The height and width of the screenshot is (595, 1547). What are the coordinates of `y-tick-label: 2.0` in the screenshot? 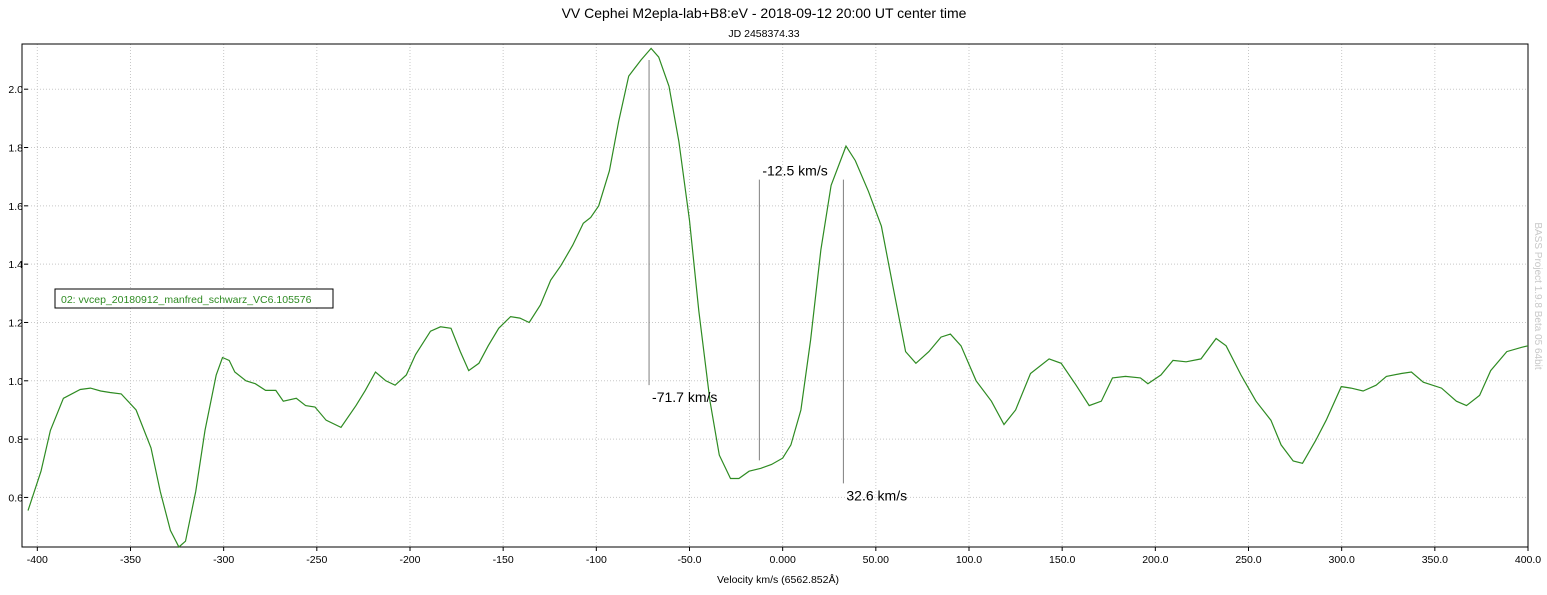 It's located at (15, 90).